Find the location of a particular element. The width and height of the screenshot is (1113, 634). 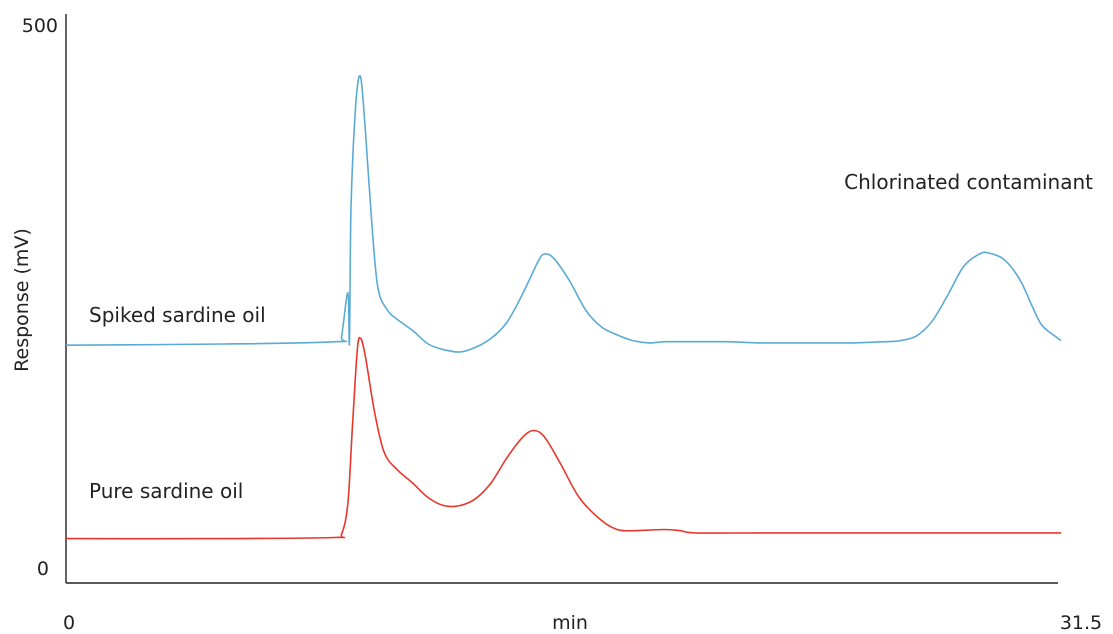

x-axis-label: min is located at coordinates (570, 623).